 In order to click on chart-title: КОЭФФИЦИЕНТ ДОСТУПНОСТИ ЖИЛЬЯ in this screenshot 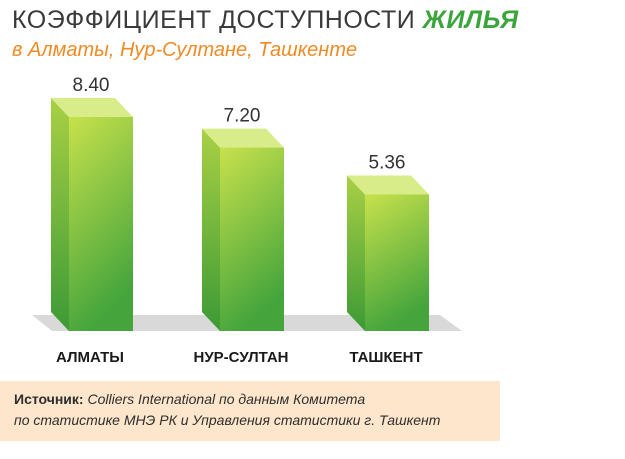, I will do `click(265, 20)`.